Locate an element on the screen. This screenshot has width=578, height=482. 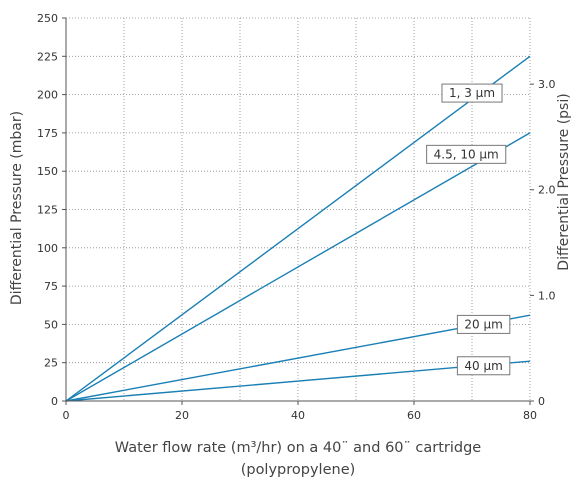
y2-tick-label: 1.0 is located at coordinates (547, 295).